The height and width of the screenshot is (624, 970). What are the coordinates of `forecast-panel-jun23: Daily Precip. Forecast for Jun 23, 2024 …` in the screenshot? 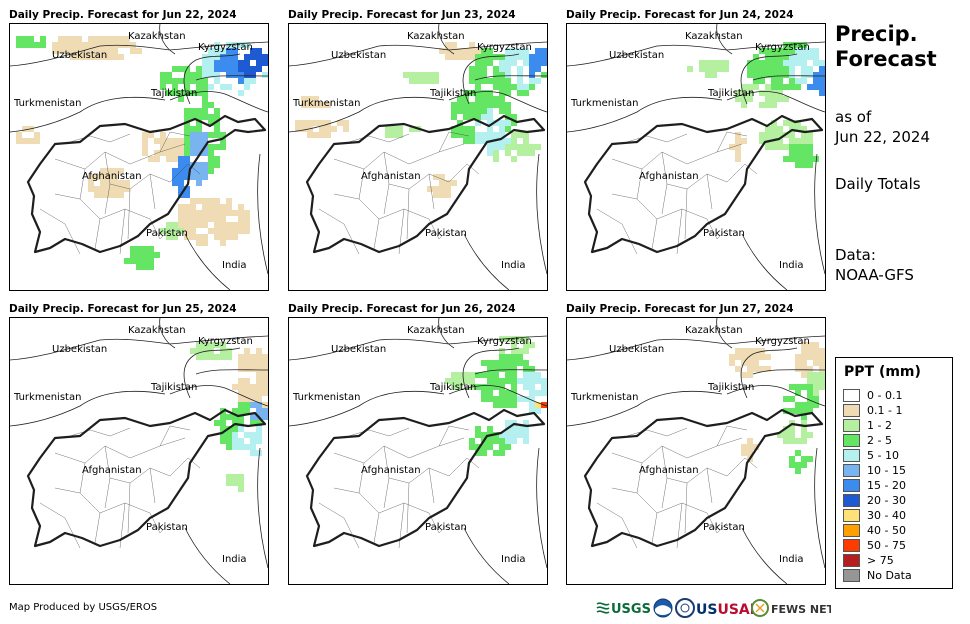 It's located at (418, 149).